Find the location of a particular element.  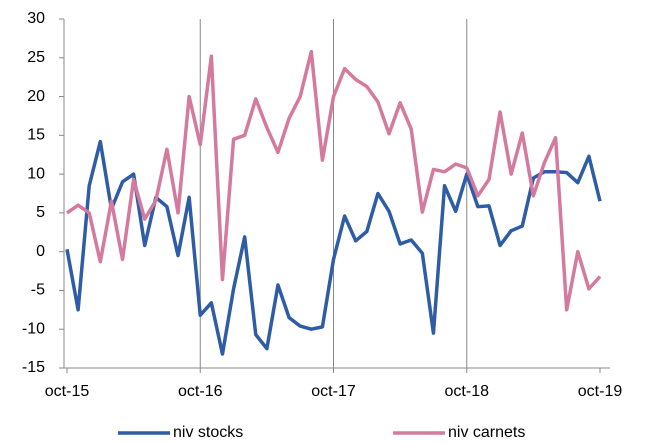

legend-label: niv carnets is located at coordinates (486, 432).